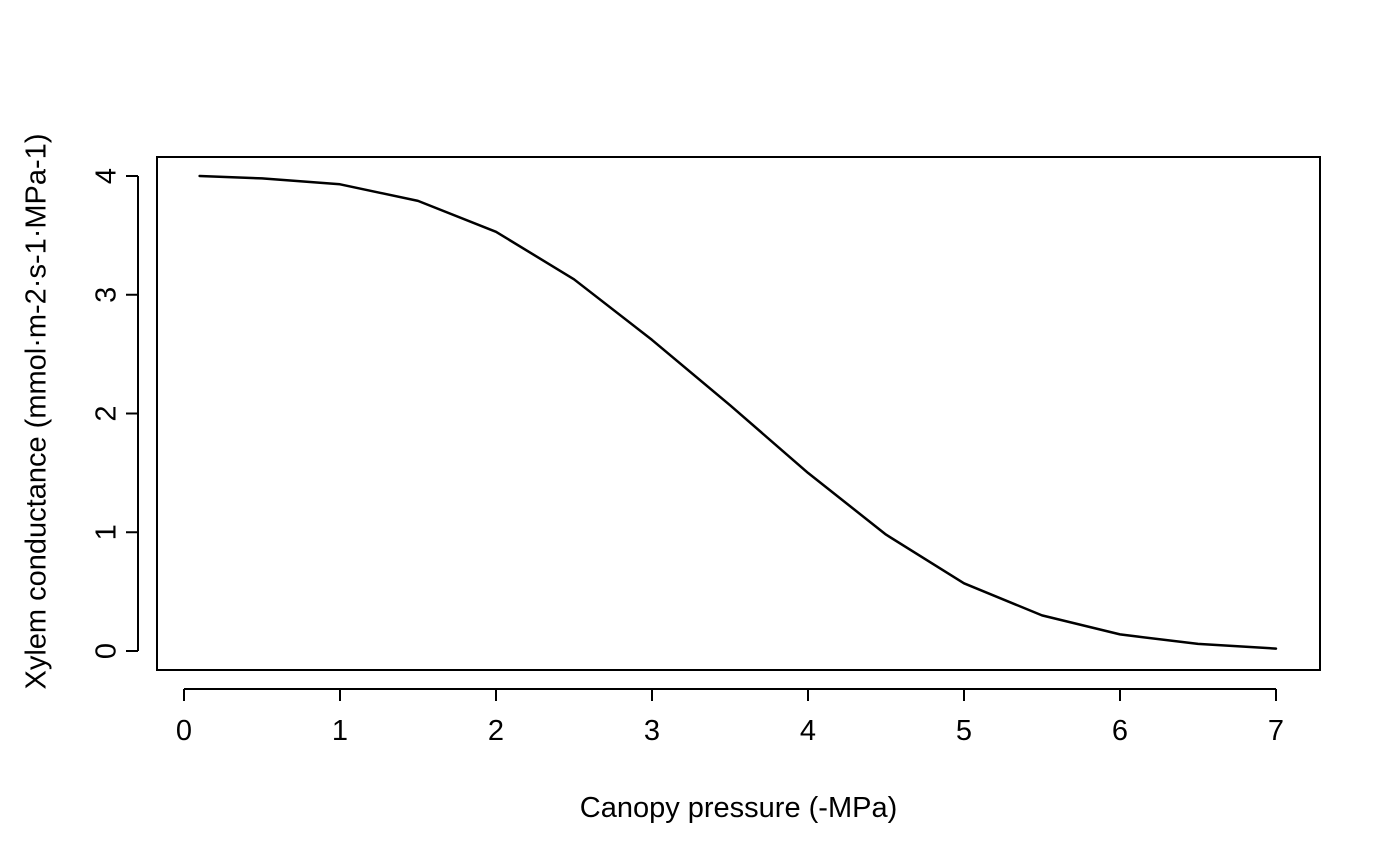  I want to click on y-tick-label: 1, so click(107, 532).